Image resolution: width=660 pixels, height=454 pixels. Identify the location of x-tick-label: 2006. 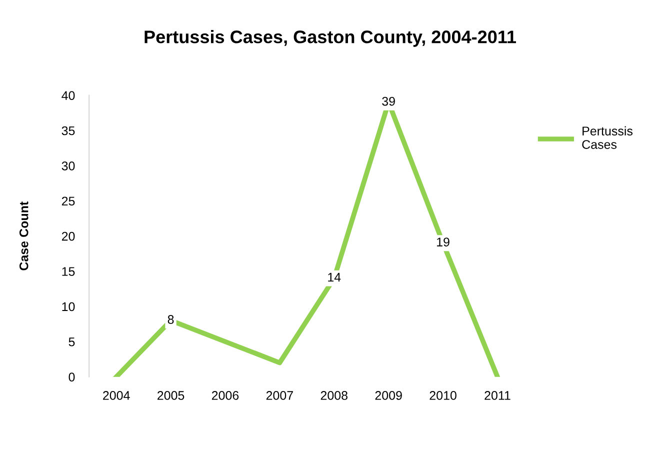
(225, 395).